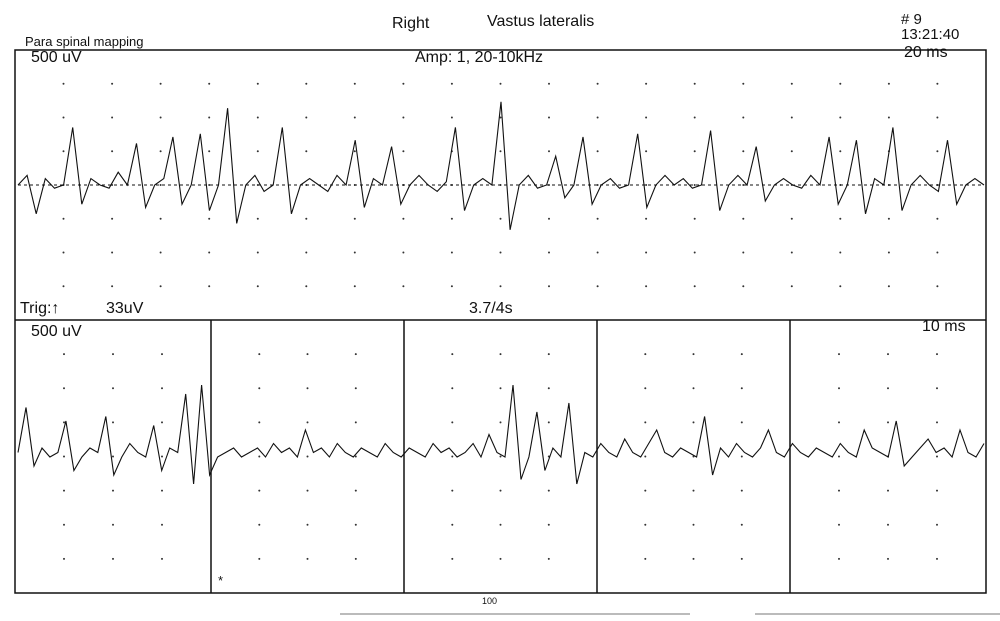  Describe the element at coordinates (944, 326) in the screenshot. I see `bottom-sweep: 10 ms` at that location.